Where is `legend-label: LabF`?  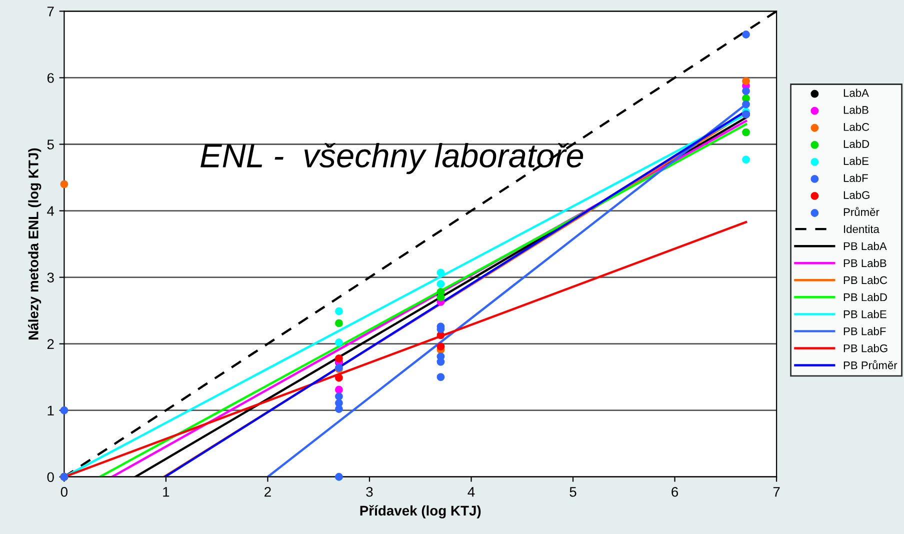
legend-label: LabF is located at coordinates (856, 178).